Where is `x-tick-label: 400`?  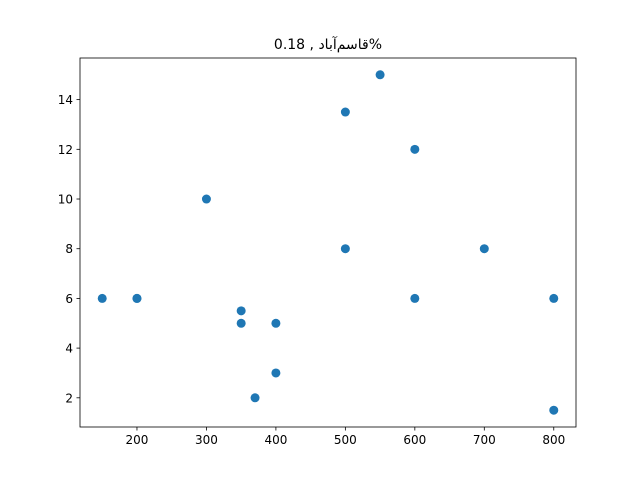 x-tick-label: 400 is located at coordinates (275, 440).